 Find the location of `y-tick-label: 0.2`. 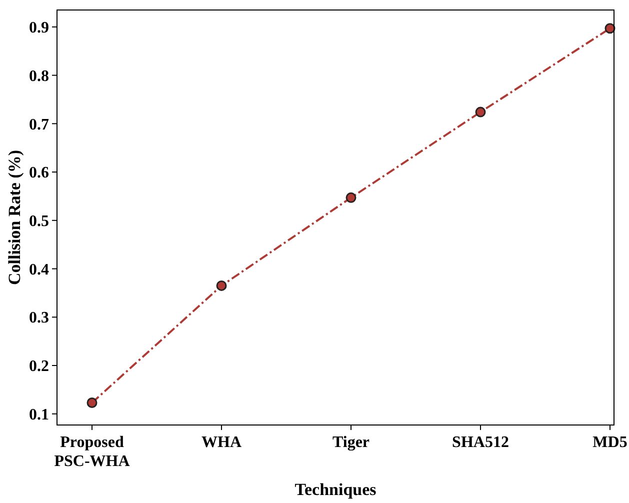

y-tick-label: 0.2 is located at coordinates (39, 367).